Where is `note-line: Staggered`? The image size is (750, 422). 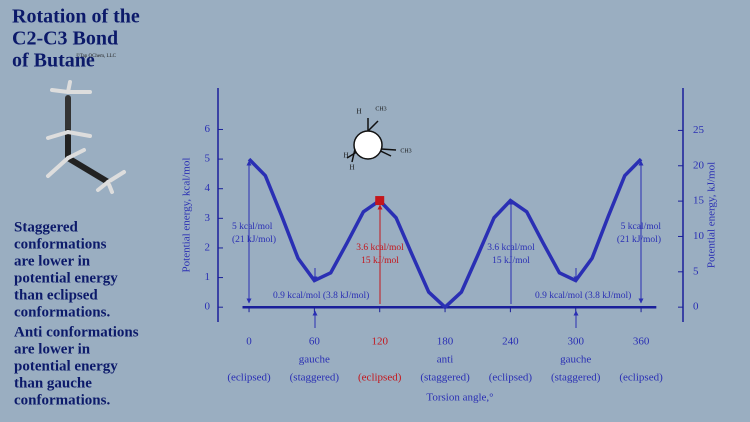 note-line: Staggered is located at coordinates (46, 227).